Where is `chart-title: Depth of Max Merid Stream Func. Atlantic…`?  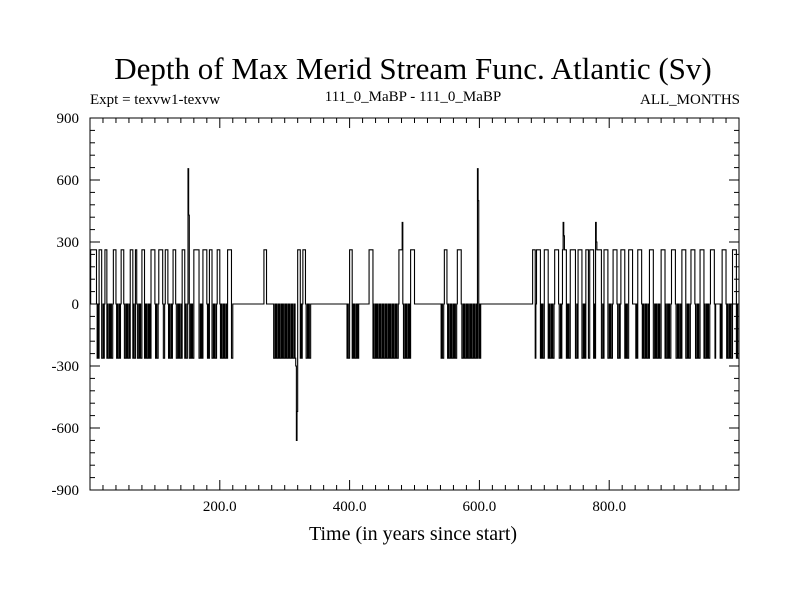 chart-title: Depth of Max Merid Stream Func. Atlantic… is located at coordinates (413, 68).